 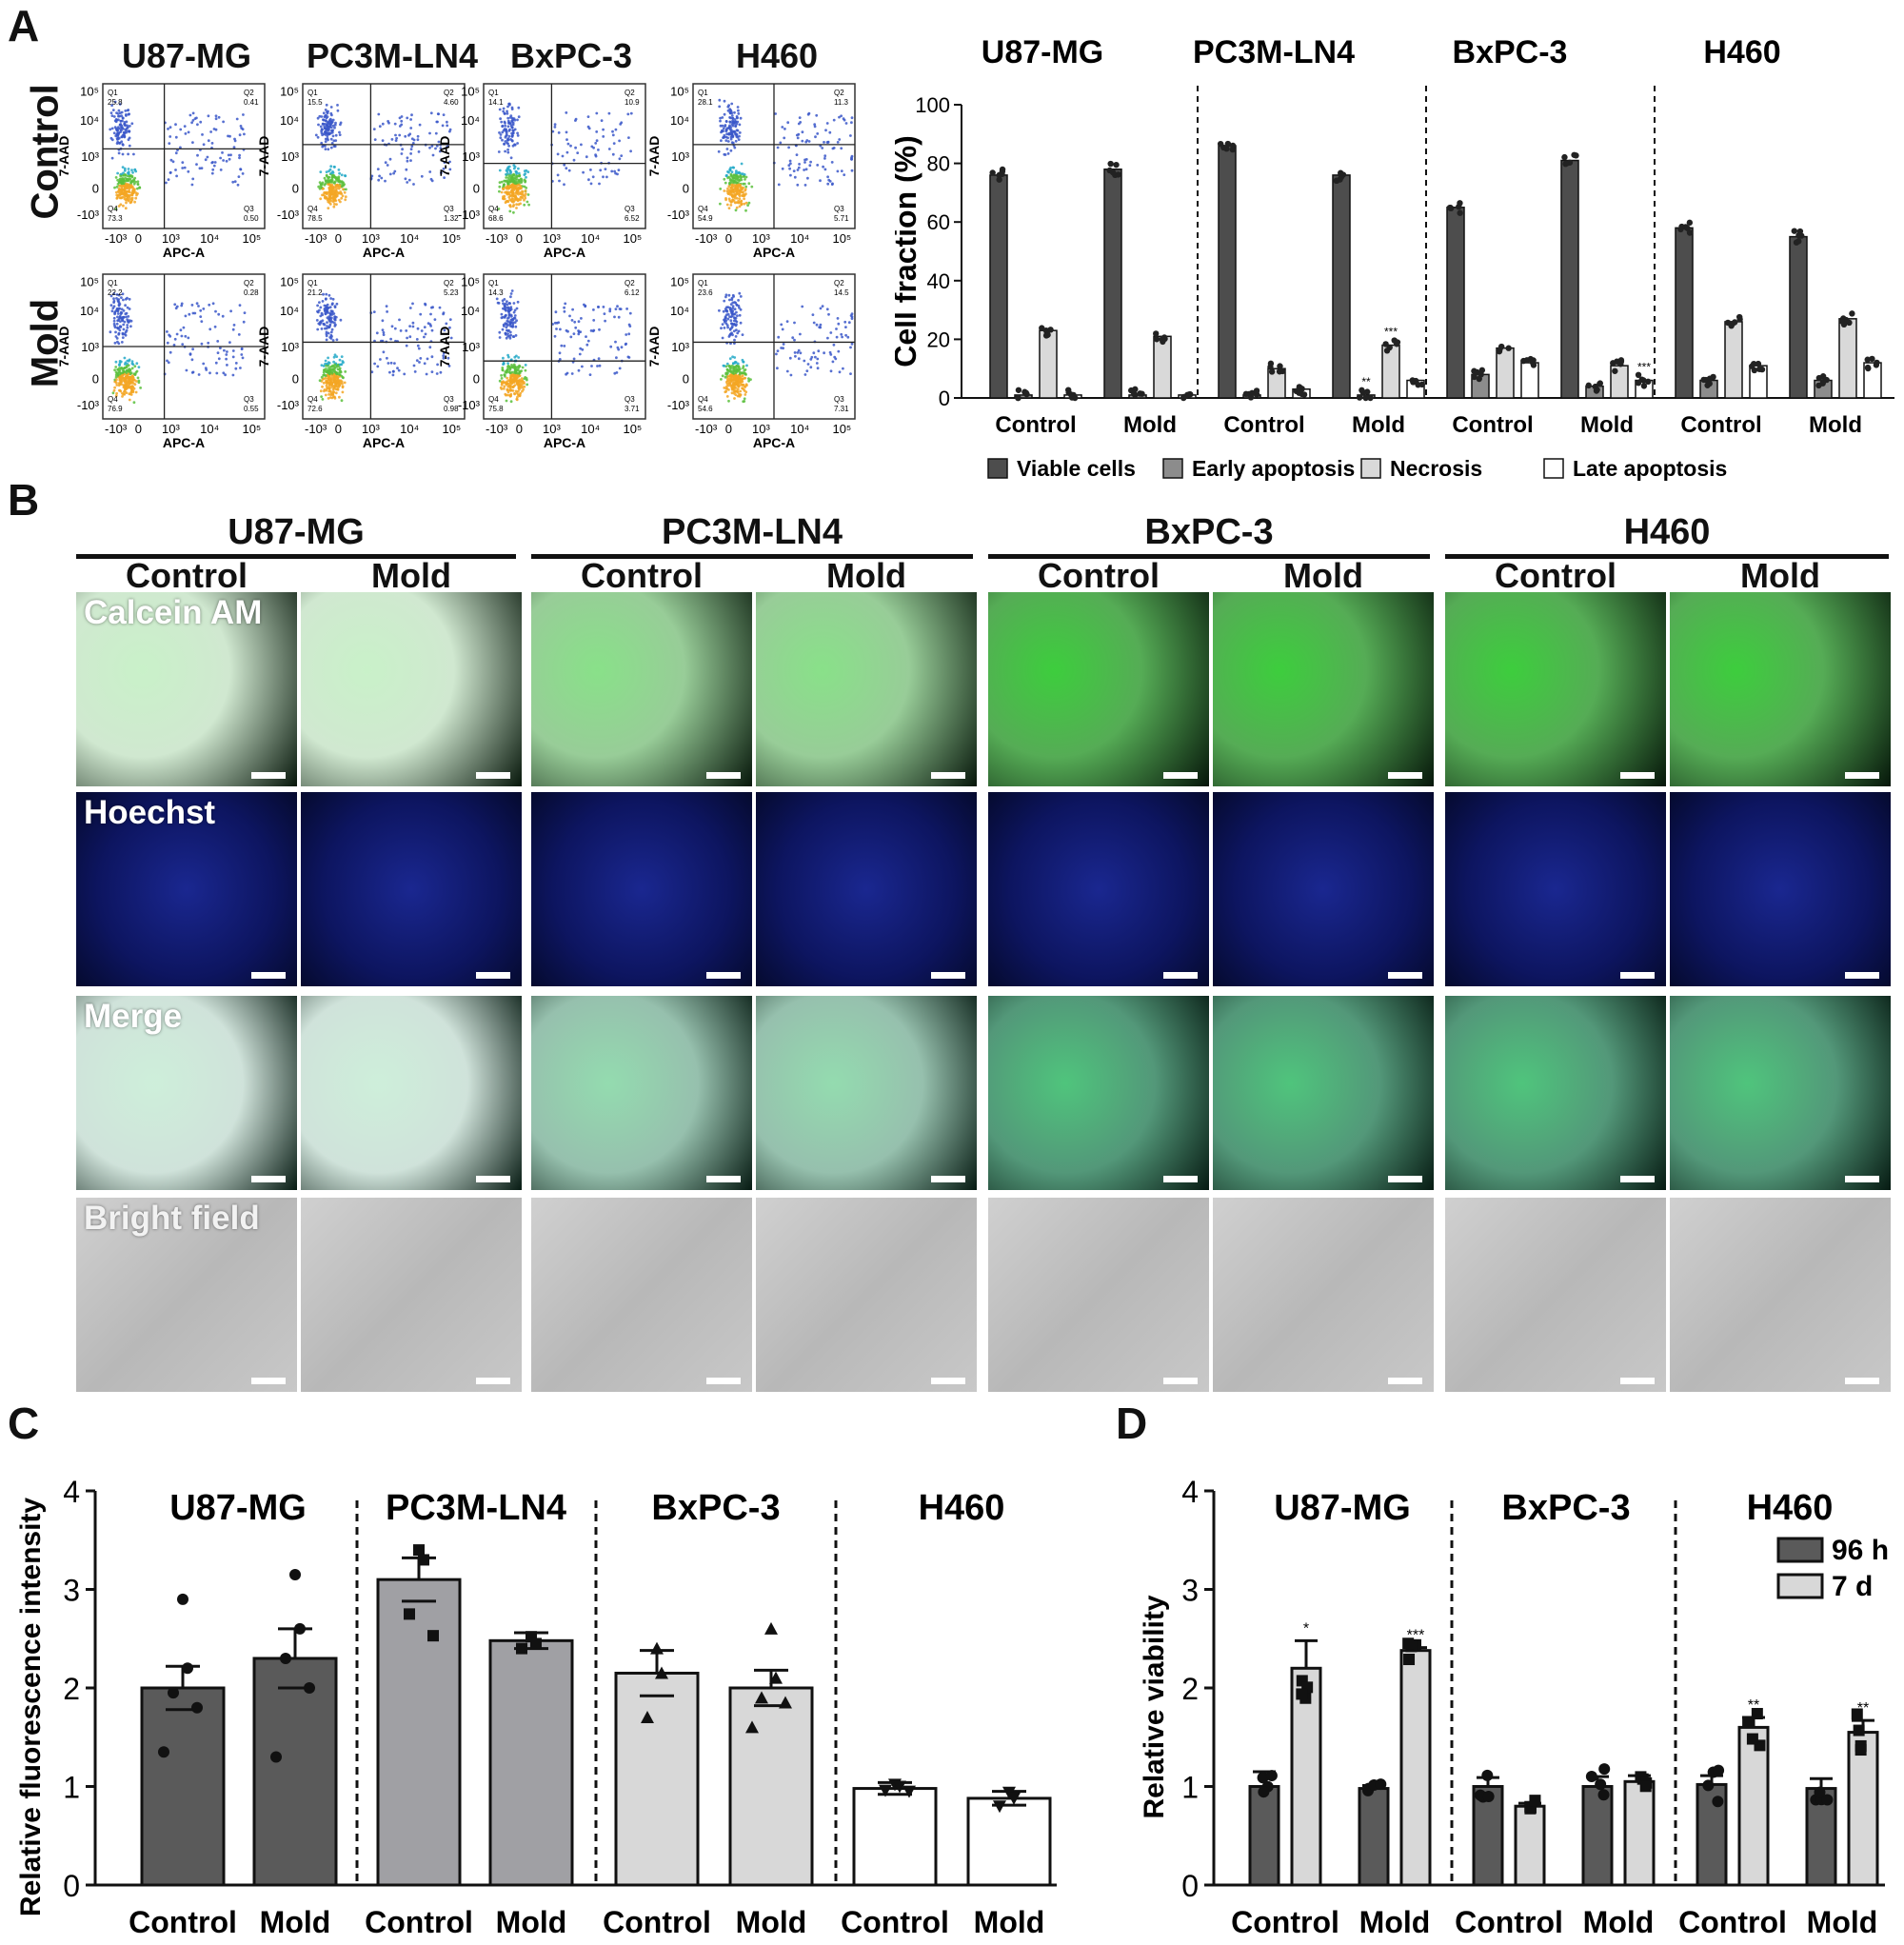 I want to click on chart-a-bar, so click(x=1112, y=284).